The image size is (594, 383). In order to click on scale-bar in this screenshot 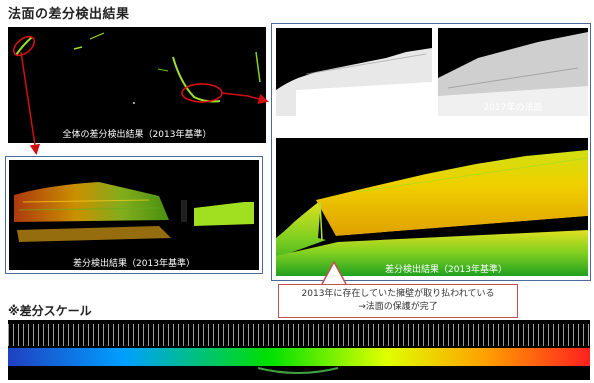, I will do `click(299, 349)`.